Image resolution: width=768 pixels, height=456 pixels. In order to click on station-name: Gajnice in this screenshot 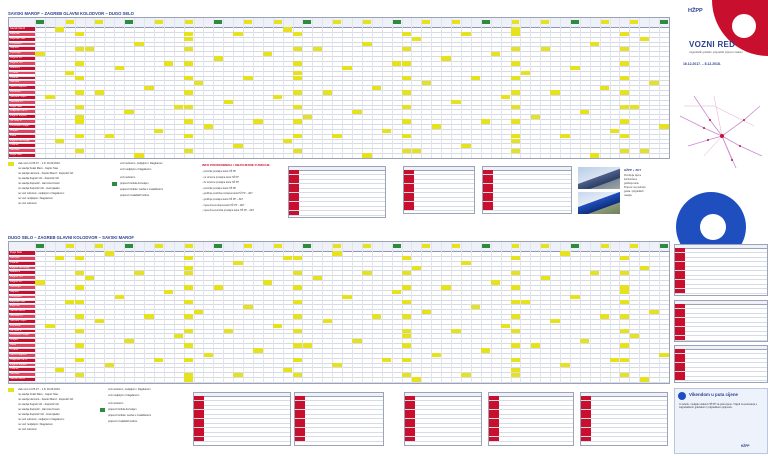, I will do `click(22, 49)`.